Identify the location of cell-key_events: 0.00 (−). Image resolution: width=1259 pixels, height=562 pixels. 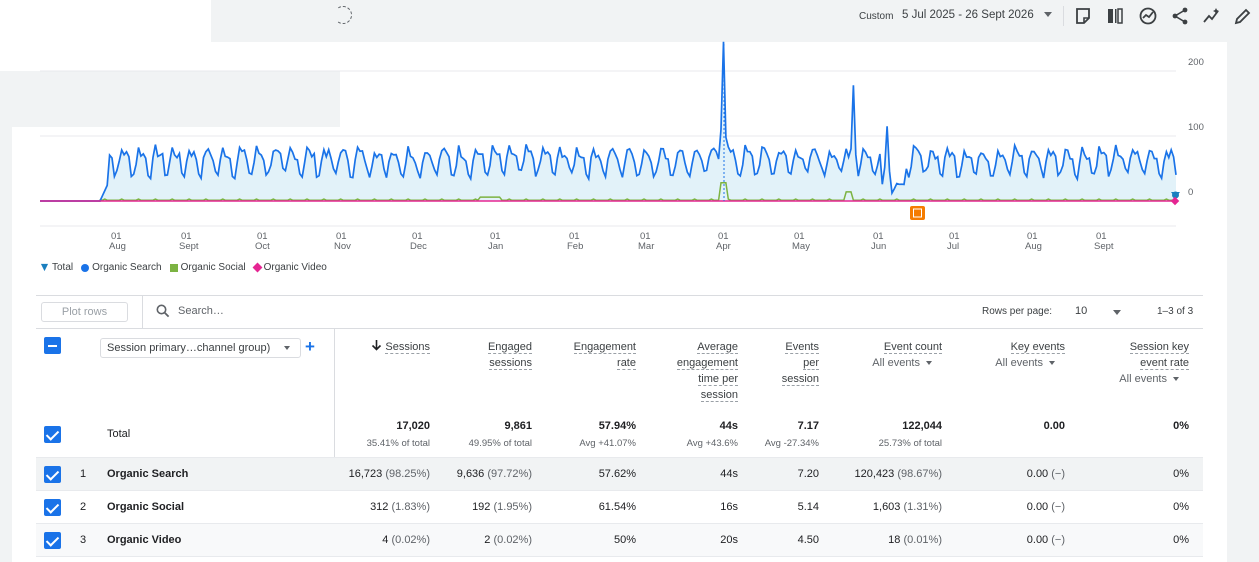
(1046, 474).